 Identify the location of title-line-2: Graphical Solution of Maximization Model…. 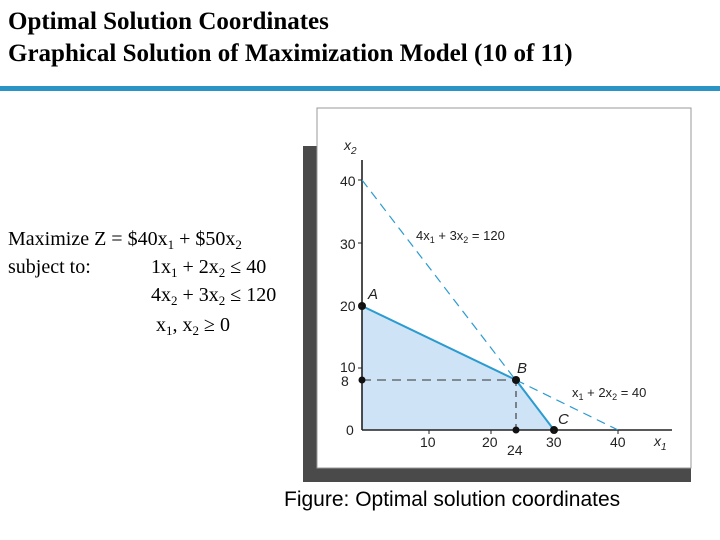
(290, 53).